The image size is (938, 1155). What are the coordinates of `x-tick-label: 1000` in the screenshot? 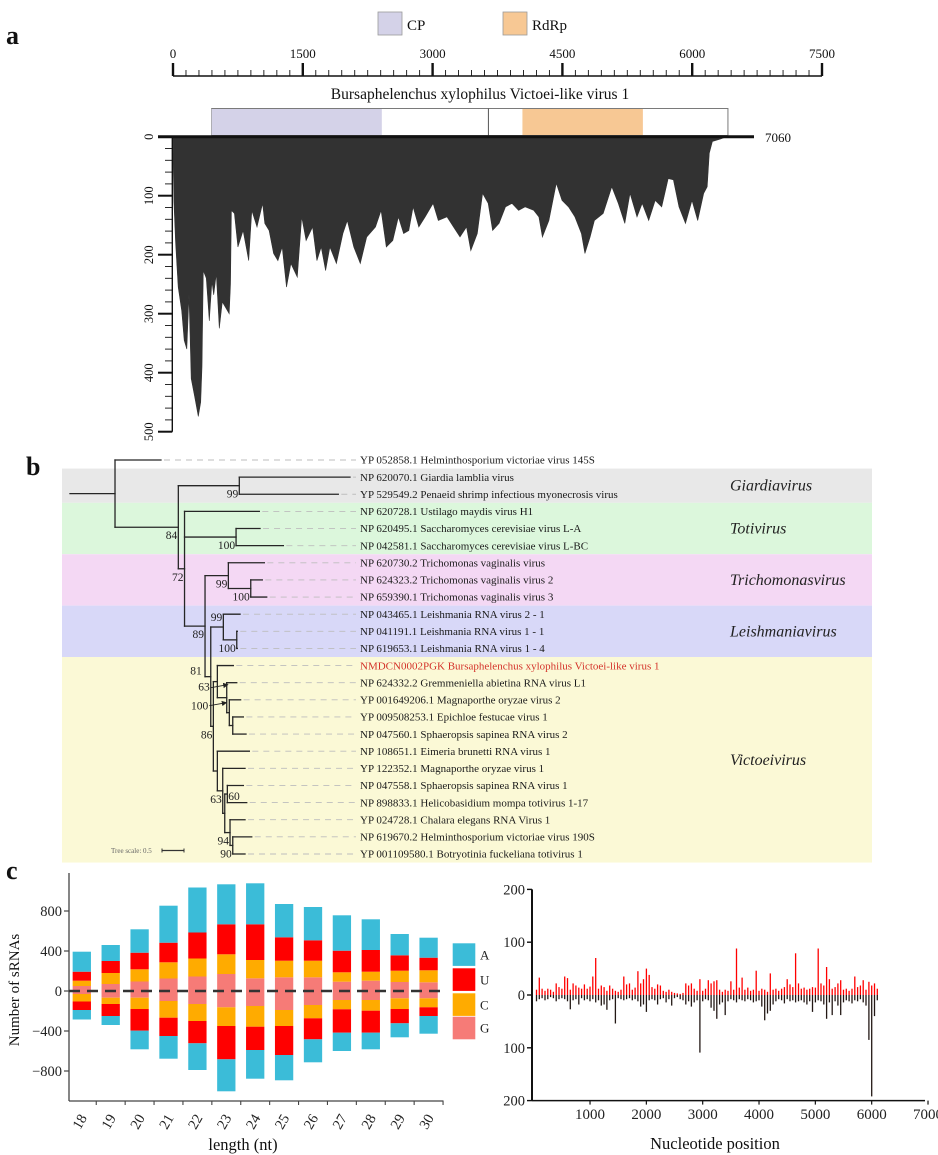 It's located at (590, 1115).